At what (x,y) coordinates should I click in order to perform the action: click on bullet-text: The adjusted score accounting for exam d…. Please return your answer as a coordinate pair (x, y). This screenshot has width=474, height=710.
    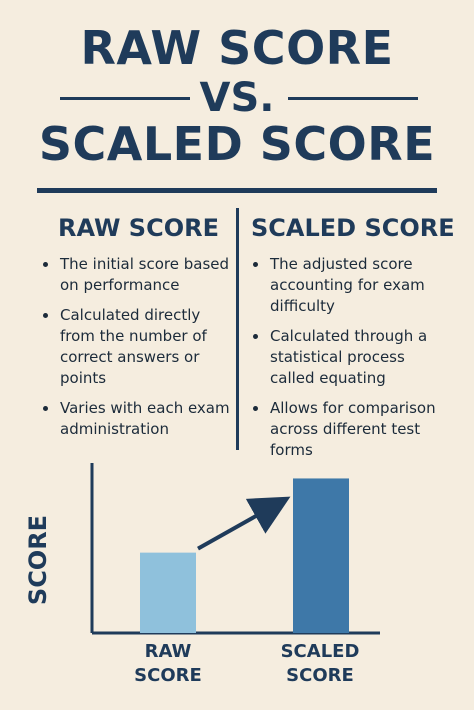
    Looking at the image, I should click on (347, 285).